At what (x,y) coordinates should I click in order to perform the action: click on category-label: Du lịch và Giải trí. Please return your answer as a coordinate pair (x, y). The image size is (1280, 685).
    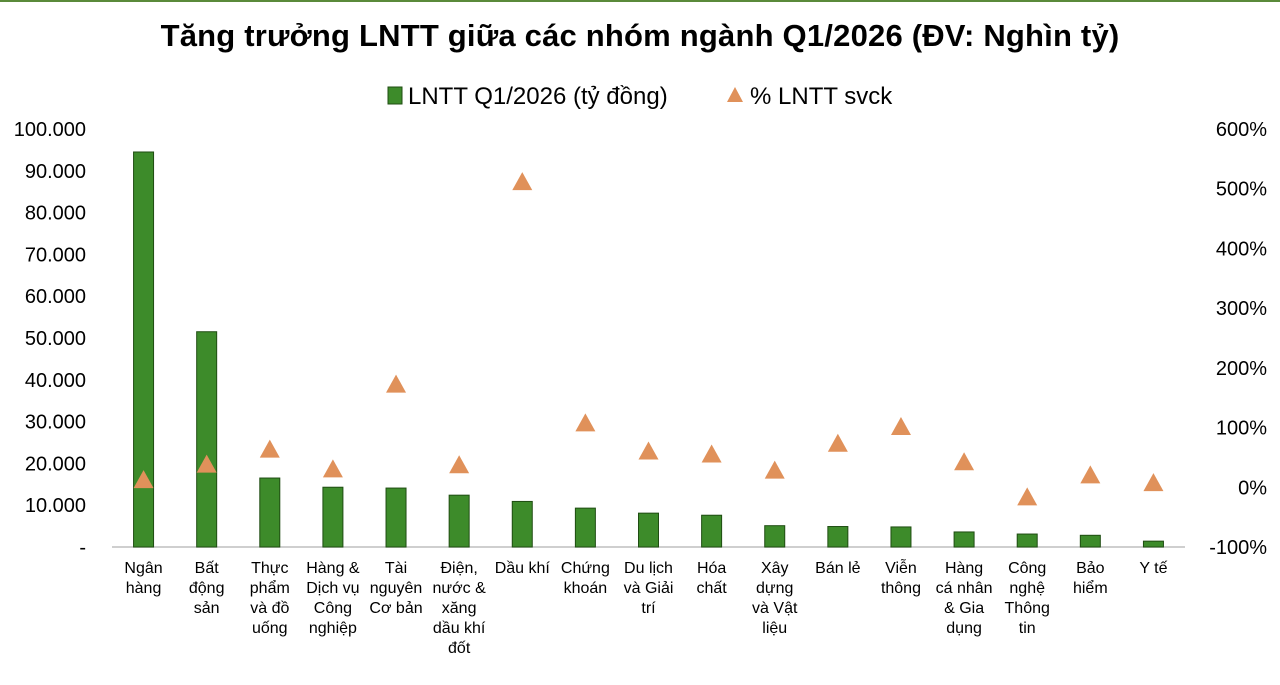
    Looking at the image, I should click on (649, 588).